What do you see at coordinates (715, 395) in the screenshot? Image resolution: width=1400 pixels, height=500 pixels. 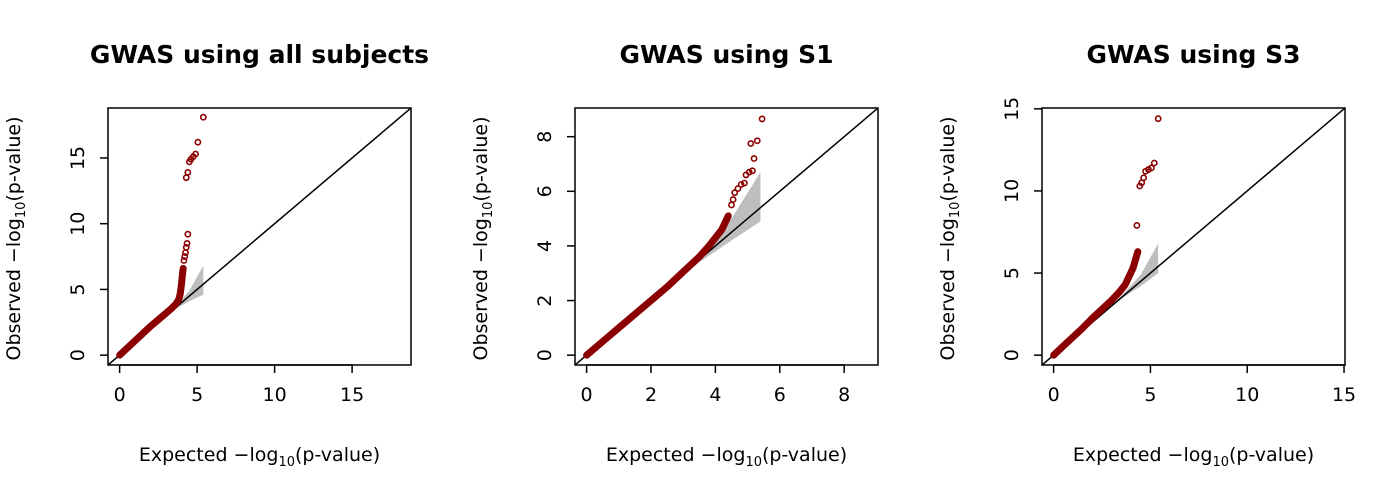 I see `x-tick-label: 4` at bounding box center [715, 395].